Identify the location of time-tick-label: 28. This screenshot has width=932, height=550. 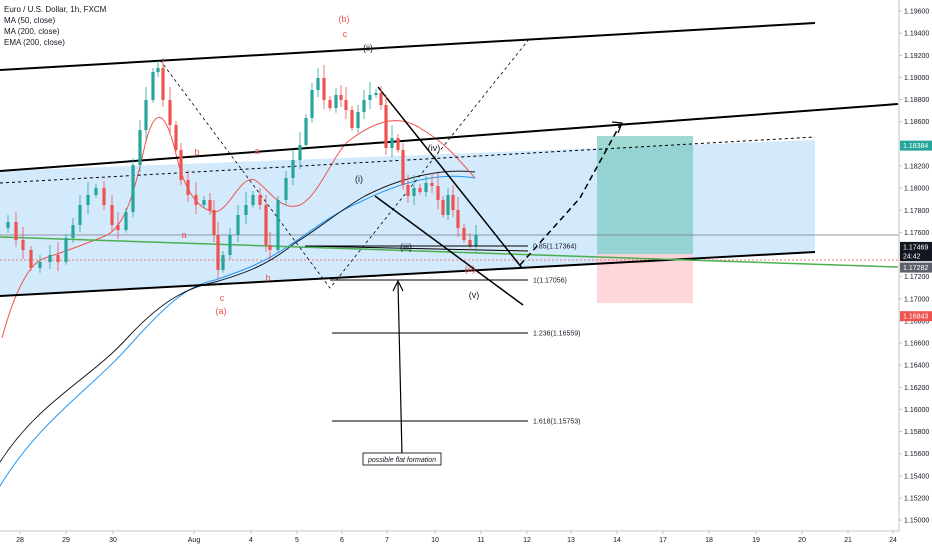
(20, 540).